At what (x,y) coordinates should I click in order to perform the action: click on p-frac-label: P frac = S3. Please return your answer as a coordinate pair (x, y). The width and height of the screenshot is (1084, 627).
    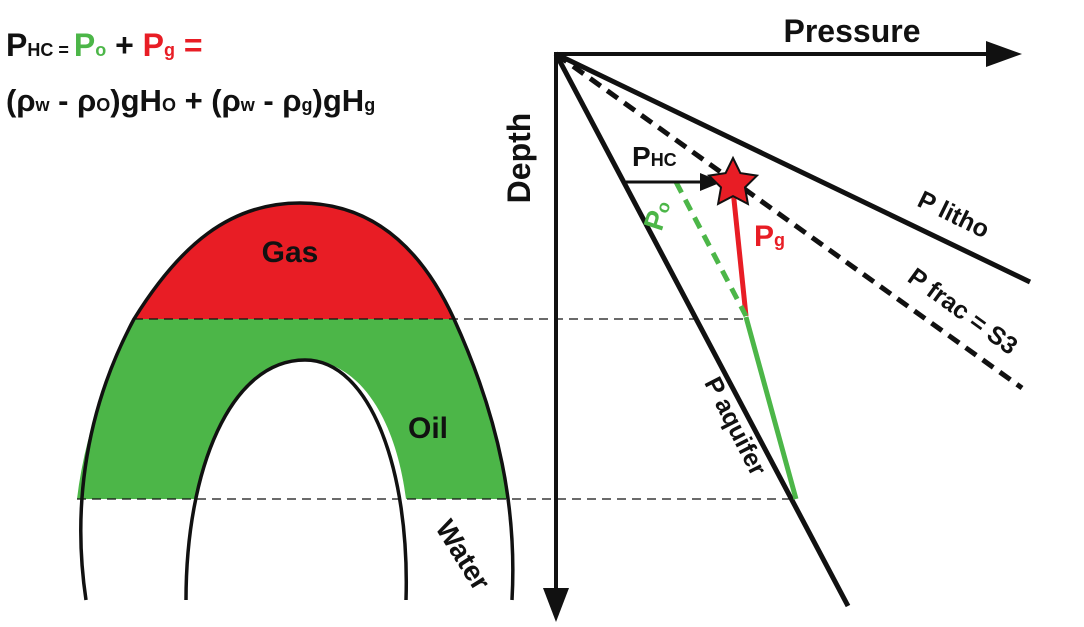
    Looking at the image, I should click on (963, 312).